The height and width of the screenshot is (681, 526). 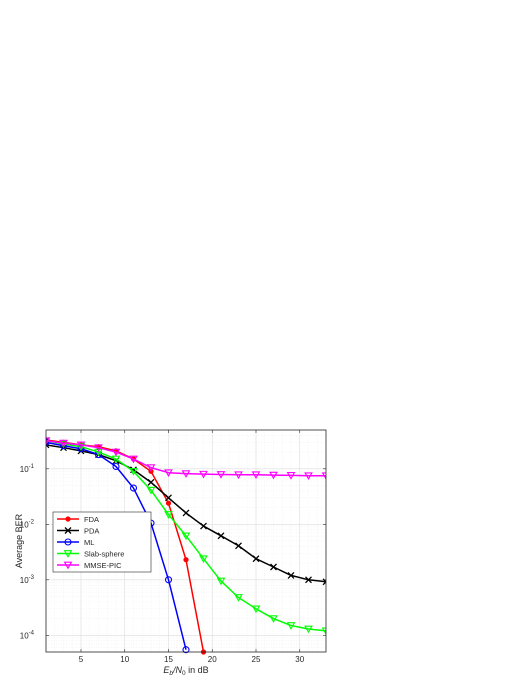 I want to click on y-axis-label: Average BER, so click(x=19, y=540).